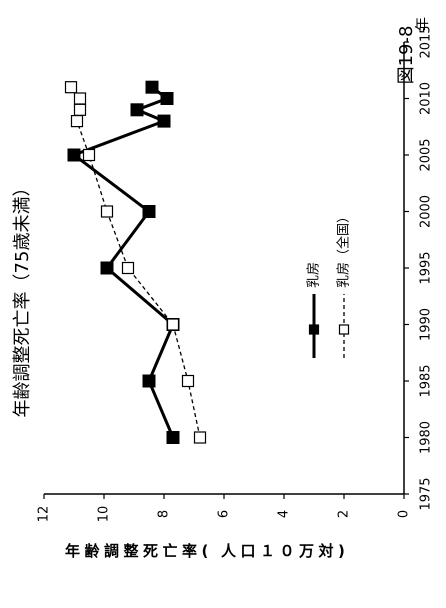  I want to click on series-line, so click(122, 262).